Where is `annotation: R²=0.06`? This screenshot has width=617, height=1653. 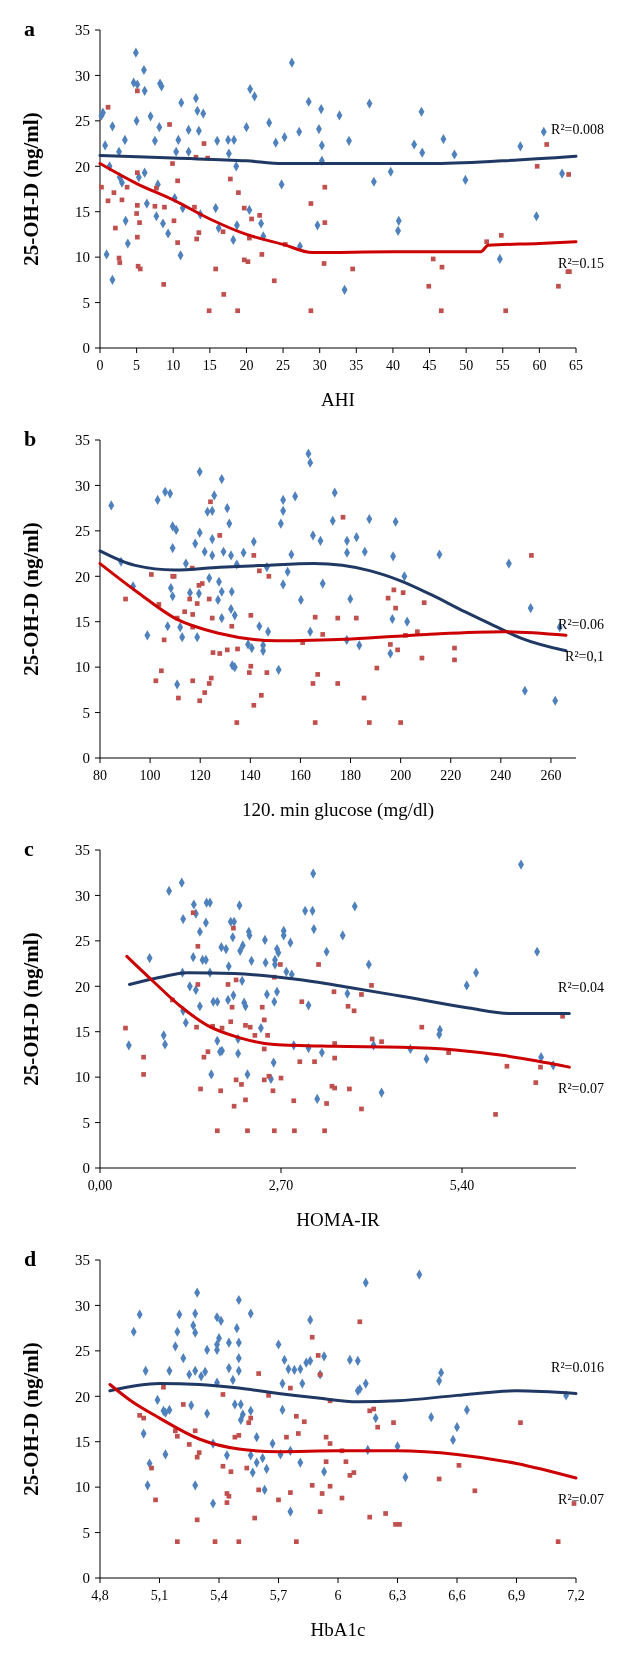 annotation: R²=0.06 is located at coordinates (581, 624).